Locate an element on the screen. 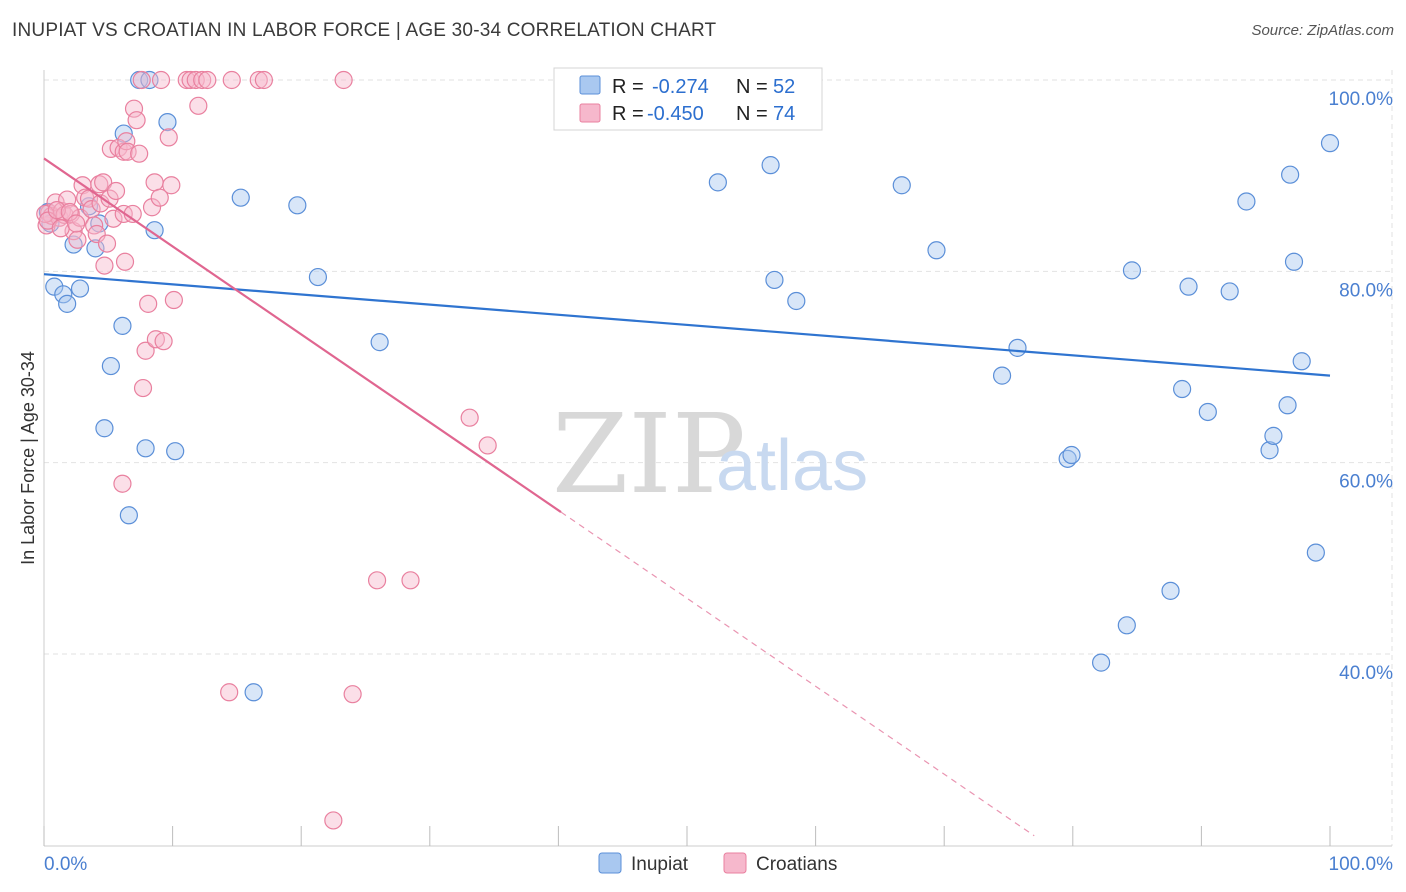 Image resolution: width=1406 pixels, height=892 pixels. y-tick-labels: 40.0% 60.0% 80.0% 100.0% is located at coordinates (1361, 386).